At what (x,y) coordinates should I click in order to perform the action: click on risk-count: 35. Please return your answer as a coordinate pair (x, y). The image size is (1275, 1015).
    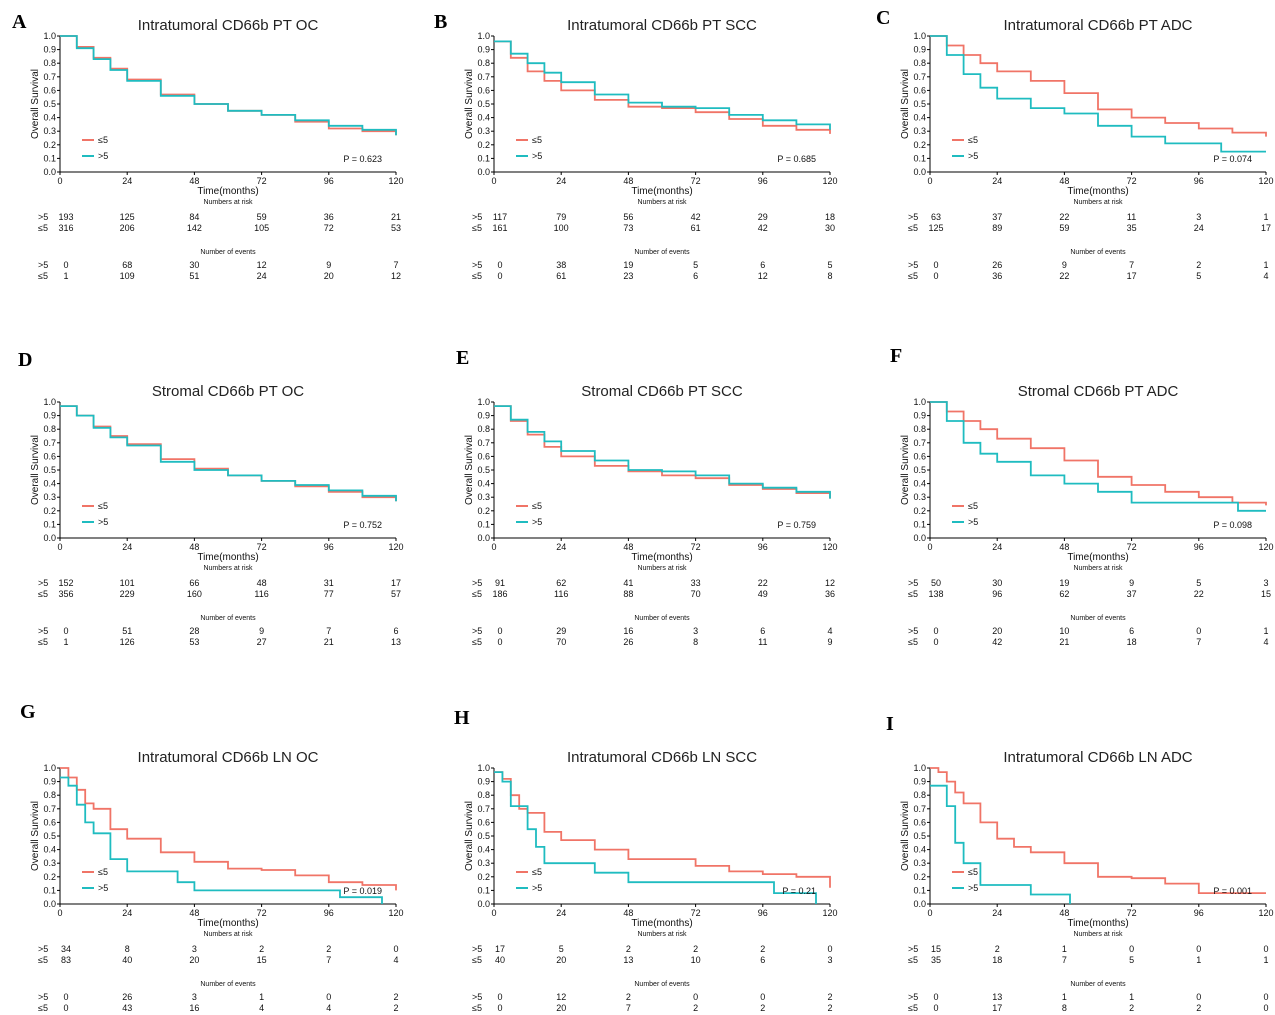
    Looking at the image, I should click on (1132, 228).